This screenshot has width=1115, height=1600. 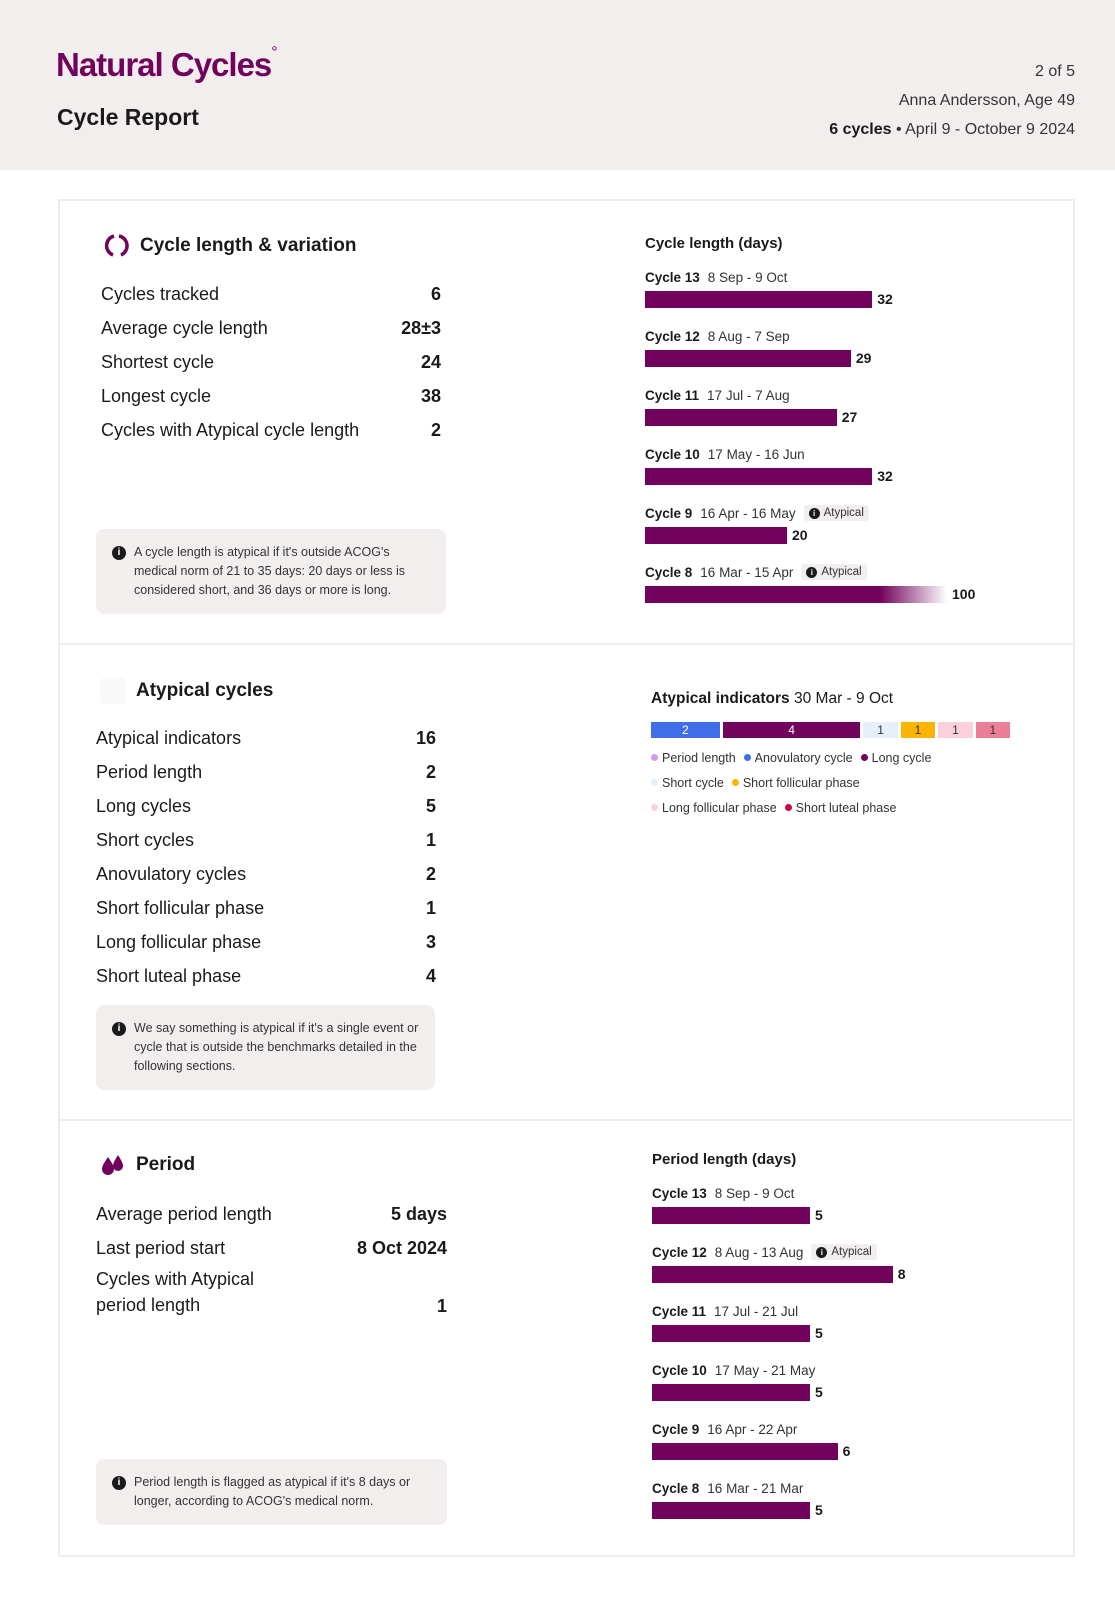 What do you see at coordinates (401, 1247) in the screenshot?
I see `stat-value: 8 Oct 2024` at bounding box center [401, 1247].